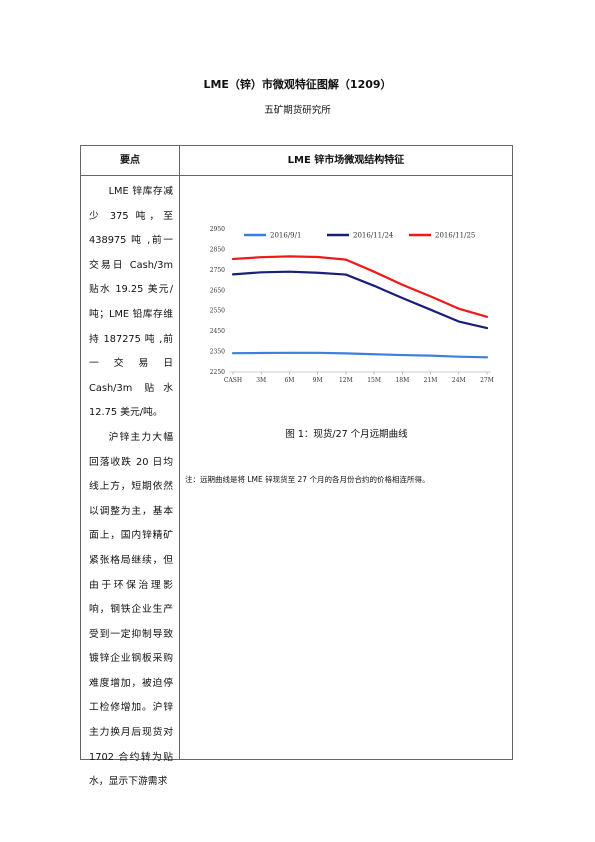 The image size is (595, 842). What do you see at coordinates (459, 380) in the screenshot?
I see `x-tick-label: 24M` at bounding box center [459, 380].